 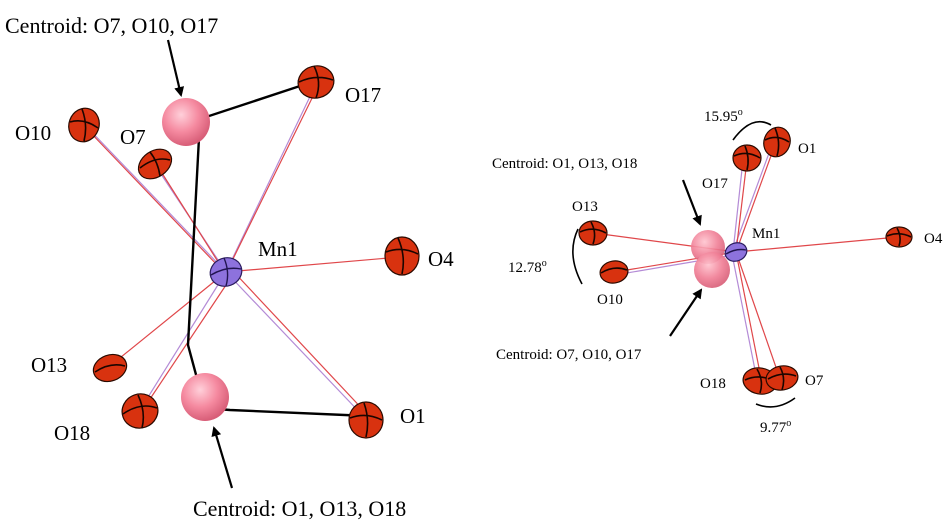 What do you see at coordinates (527, 267) in the screenshot?
I see `angle-label-left: 12.78o` at bounding box center [527, 267].